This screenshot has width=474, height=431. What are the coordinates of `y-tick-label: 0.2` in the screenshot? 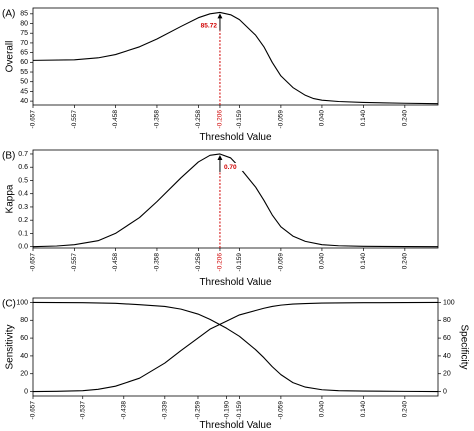 It's located at (23, 220).